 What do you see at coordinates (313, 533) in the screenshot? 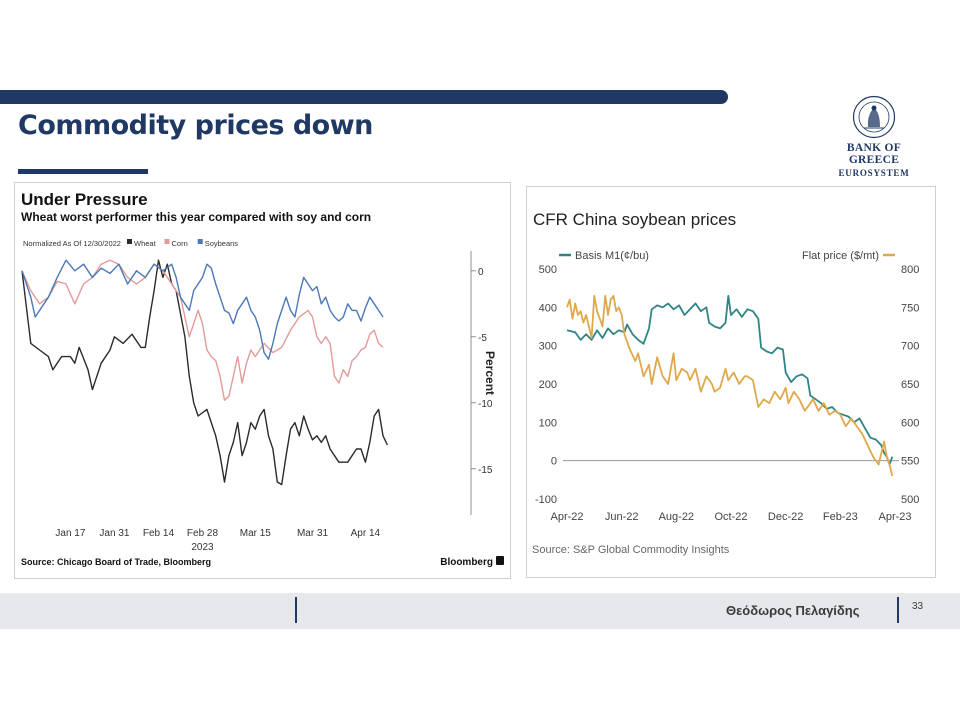
I see `x-tick-label: Mar 31` at bounding box center [313, 533].